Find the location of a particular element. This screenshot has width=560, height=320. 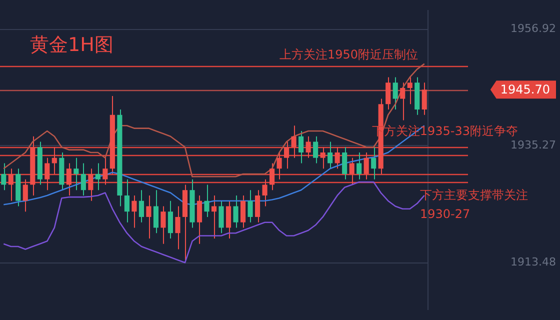

y-tick-label: 1956.92 is located at coordinates (533, 29).